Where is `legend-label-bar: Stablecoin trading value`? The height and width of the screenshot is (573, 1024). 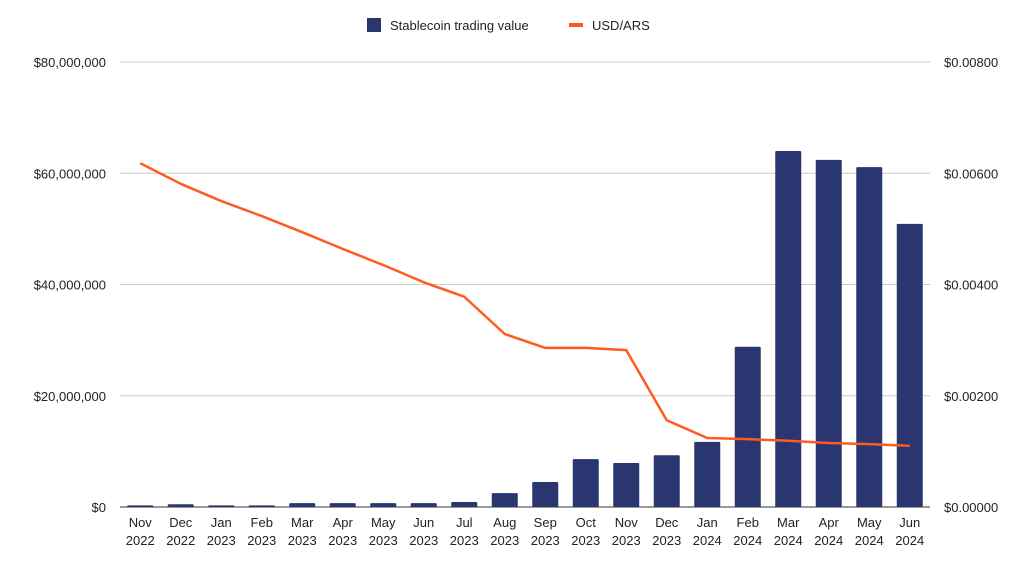 legend-label-bar: Stablecoin trading value is located at coordinates (459, 25).